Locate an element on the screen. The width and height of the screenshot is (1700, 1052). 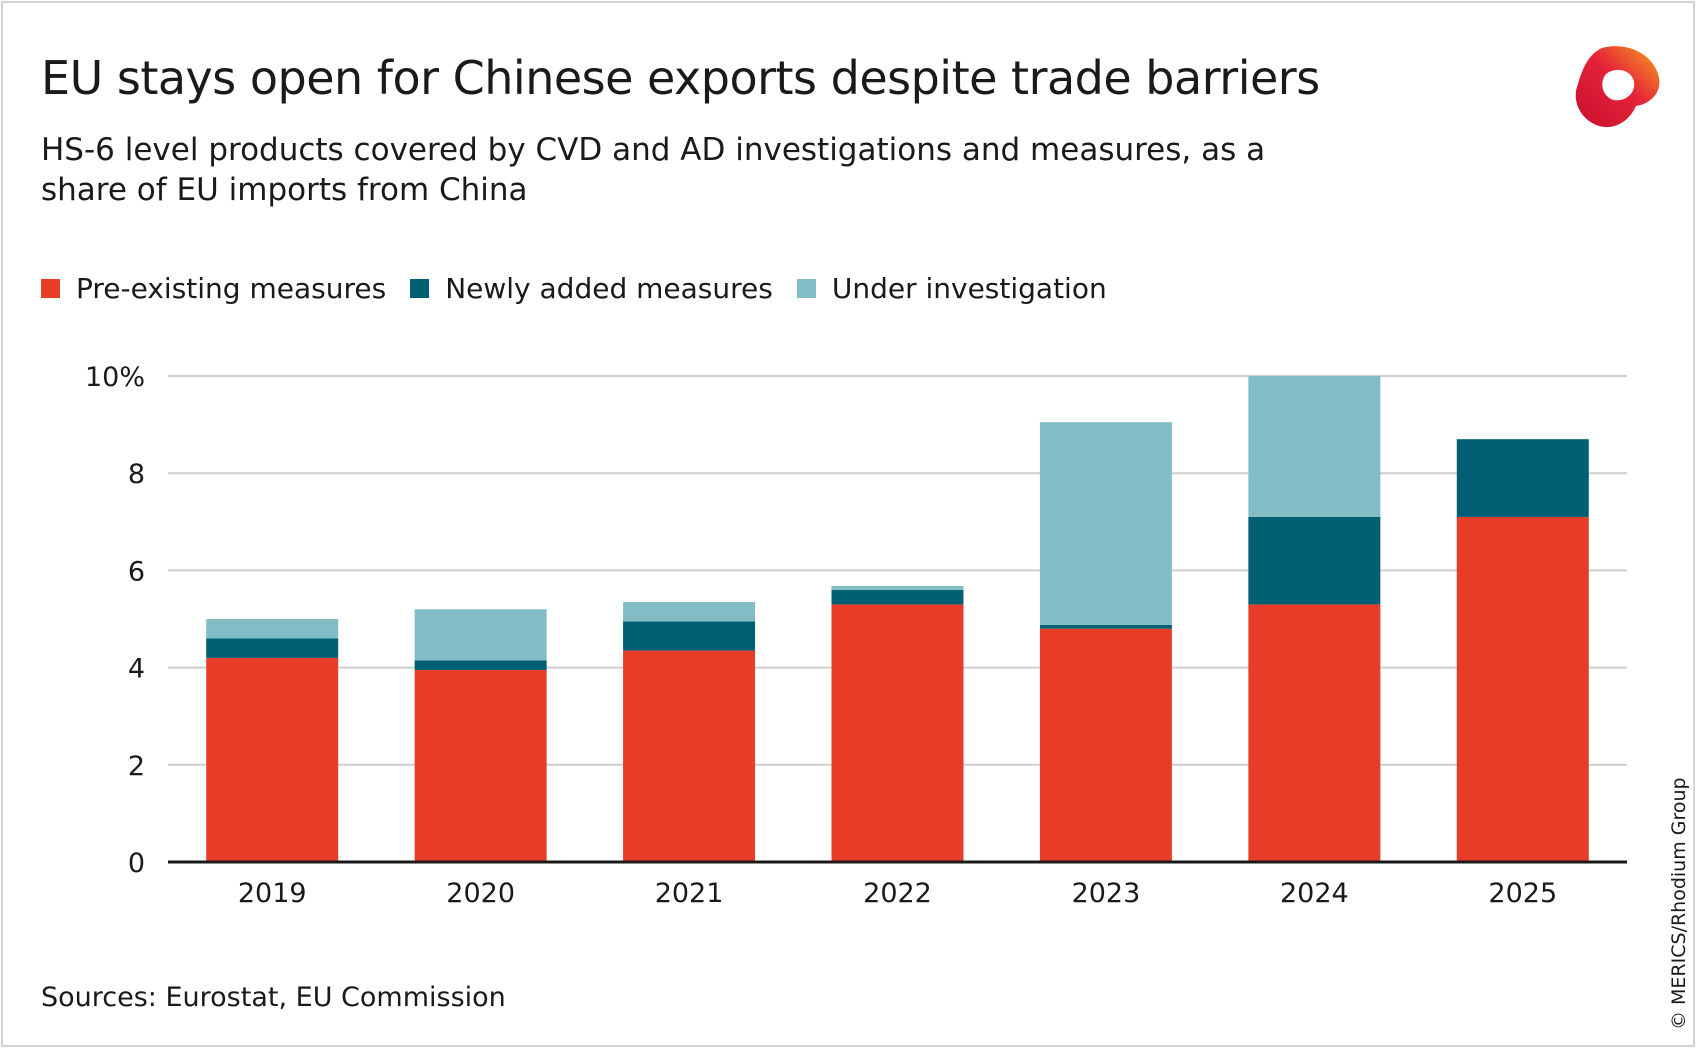
x-tick-label-2023: 2023 is located at coordinates (1106, 893).